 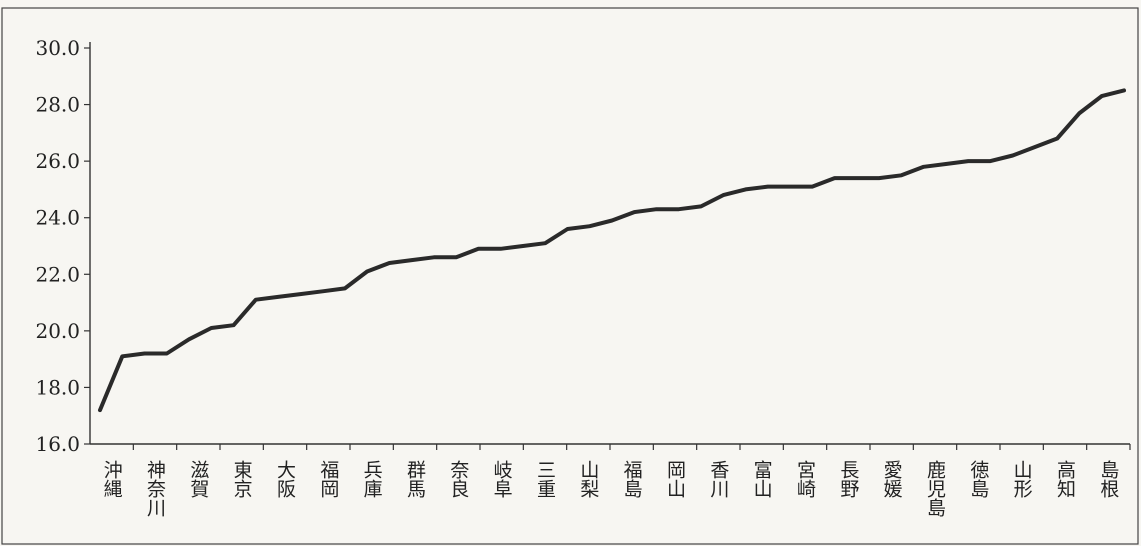 I want to click on x-tick-label: 高知, so click(x=1065, y=479).